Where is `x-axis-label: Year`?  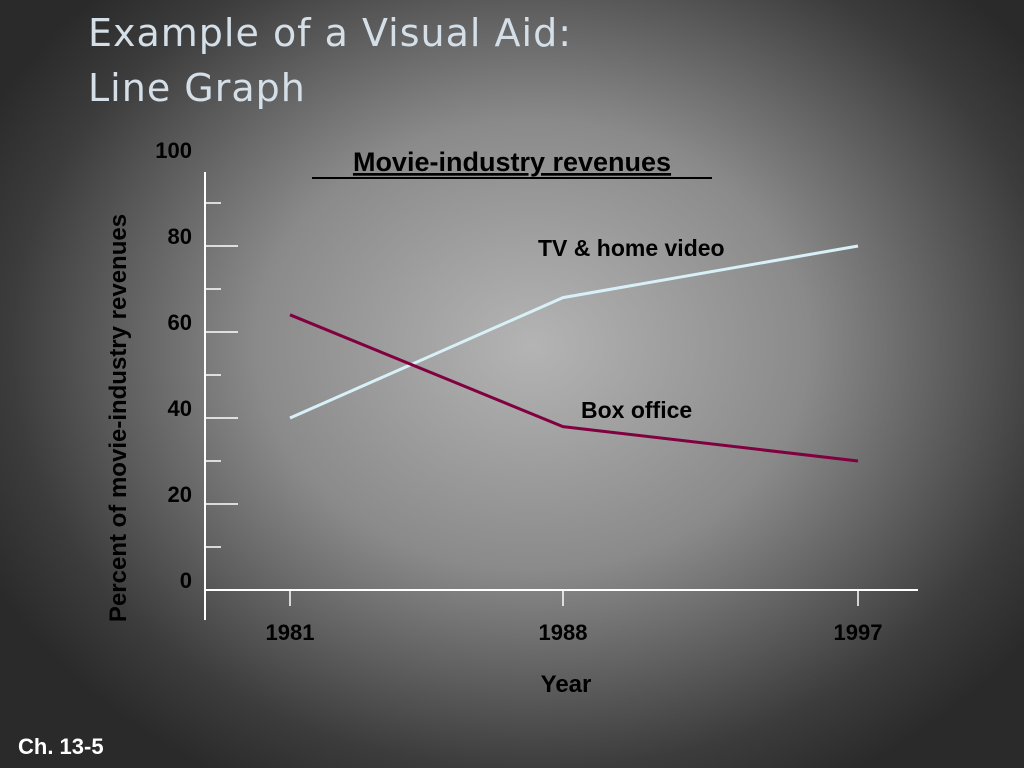 x-axis-label: Year is located at coordinates (566, 684).